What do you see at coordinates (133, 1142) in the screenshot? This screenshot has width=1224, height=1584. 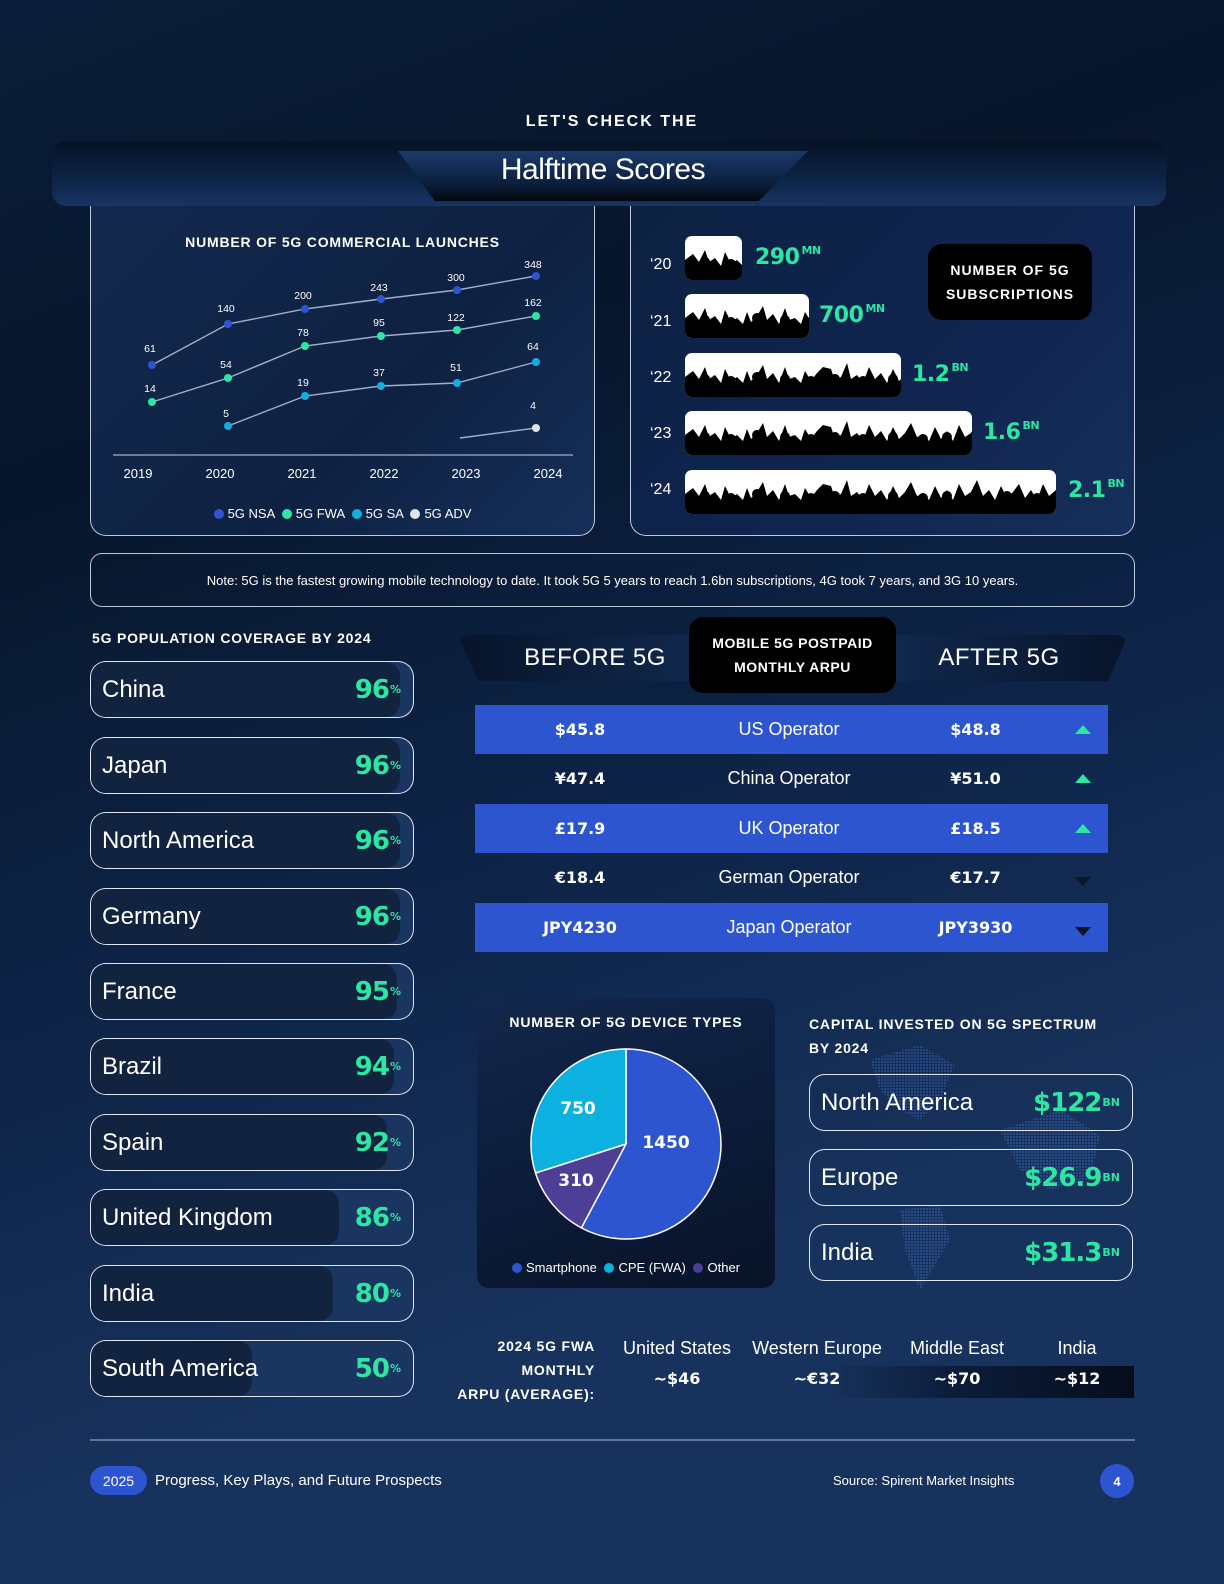 I see `coverage-country: Spain` at bounding box center [133, 1142].